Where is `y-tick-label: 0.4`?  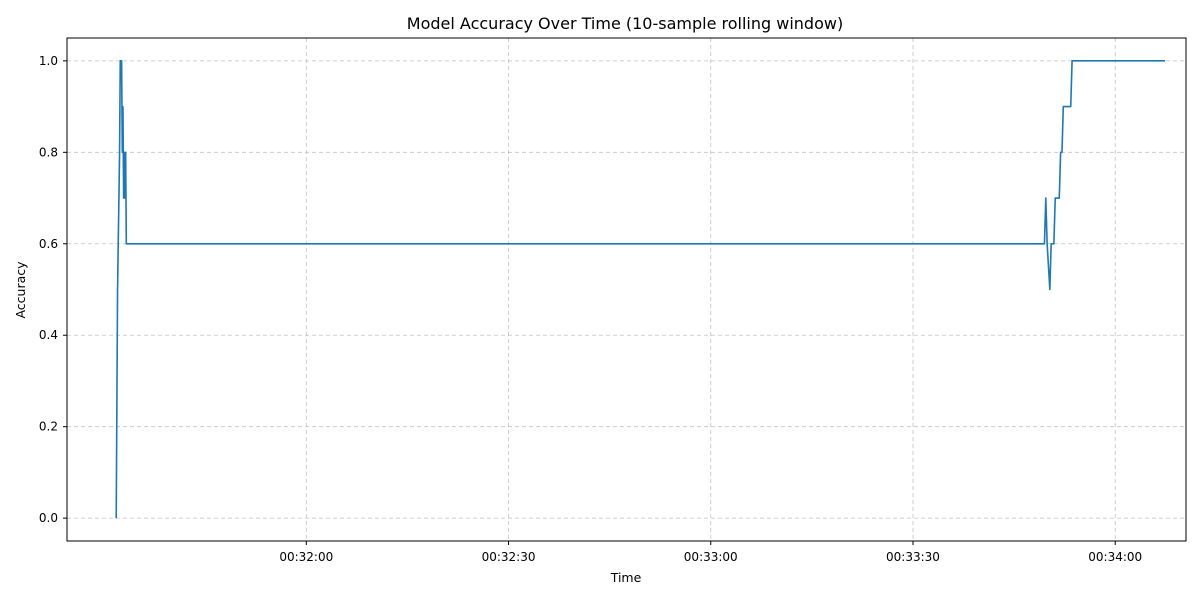 y-tick-label: 0.4 is located at coordinates (48, 335).